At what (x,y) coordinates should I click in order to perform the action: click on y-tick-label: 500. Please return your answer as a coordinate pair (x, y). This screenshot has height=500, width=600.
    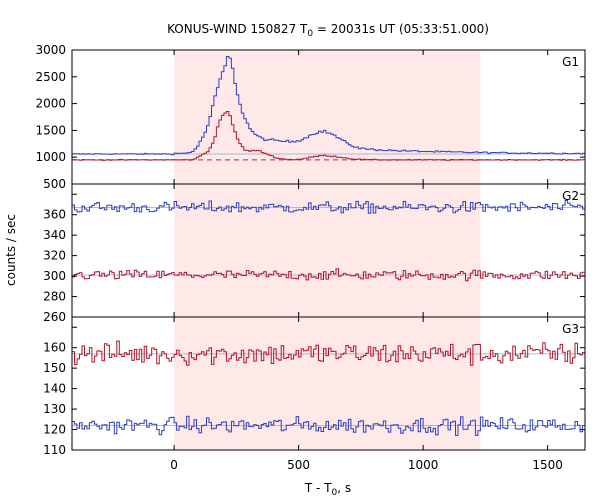
    Looking at the image, I should click on (54, 184).